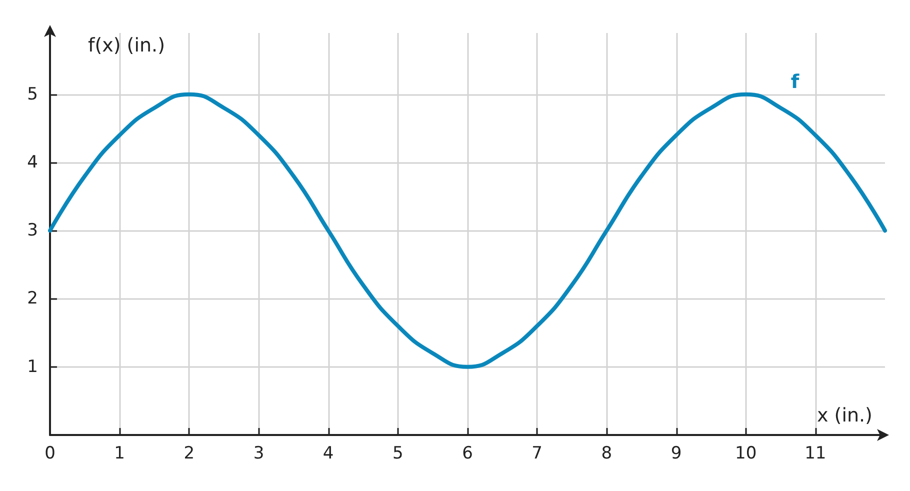 This screenshot has height=491, width=910. What do you see at coordinates (50, 454) in the screenshot?
I see `x-tick-label: 0` at bounding box center [50, 454].